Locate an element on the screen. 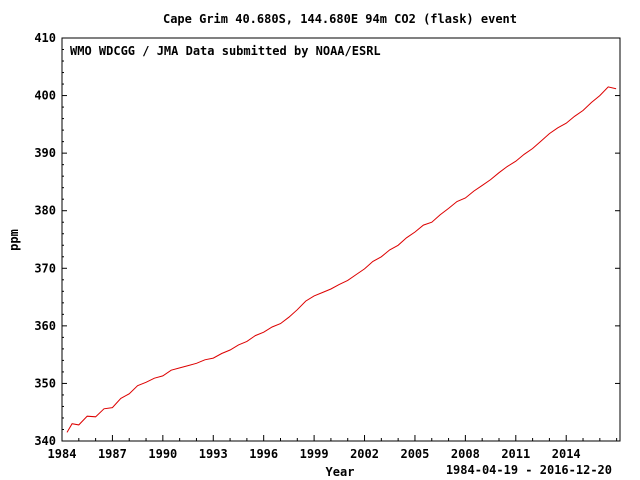  y-tick-label: 360 is located at coordinates (45, 326).